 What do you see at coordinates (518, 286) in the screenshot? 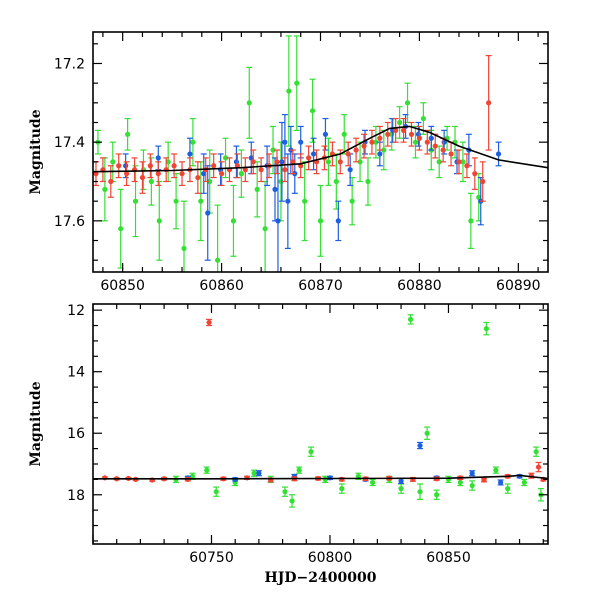
I see `x-tick-label: 60890` at bounding box center [518, 286].